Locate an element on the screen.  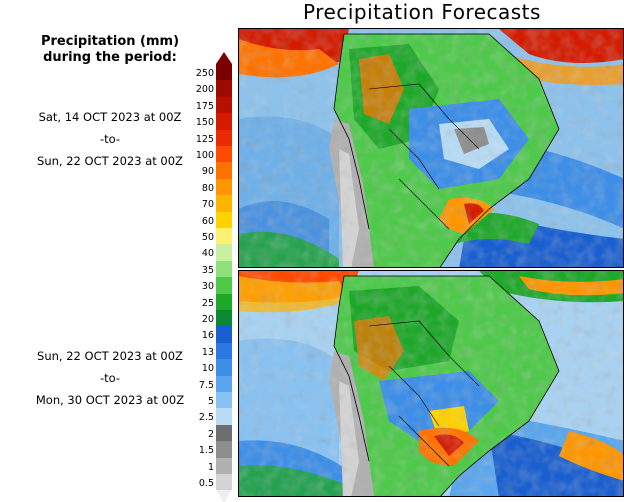
colorbar-step: 1 is located at coordinates (215, 465).